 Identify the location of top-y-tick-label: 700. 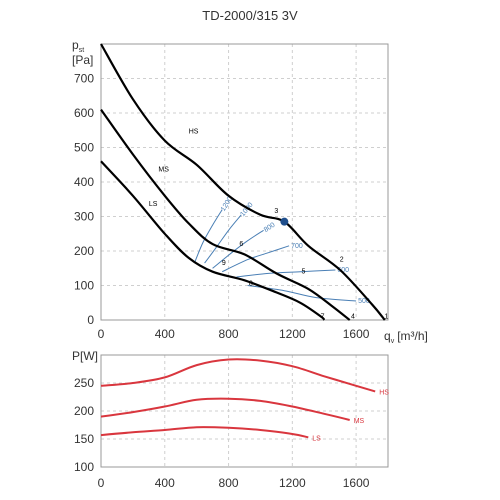
(84, 79).